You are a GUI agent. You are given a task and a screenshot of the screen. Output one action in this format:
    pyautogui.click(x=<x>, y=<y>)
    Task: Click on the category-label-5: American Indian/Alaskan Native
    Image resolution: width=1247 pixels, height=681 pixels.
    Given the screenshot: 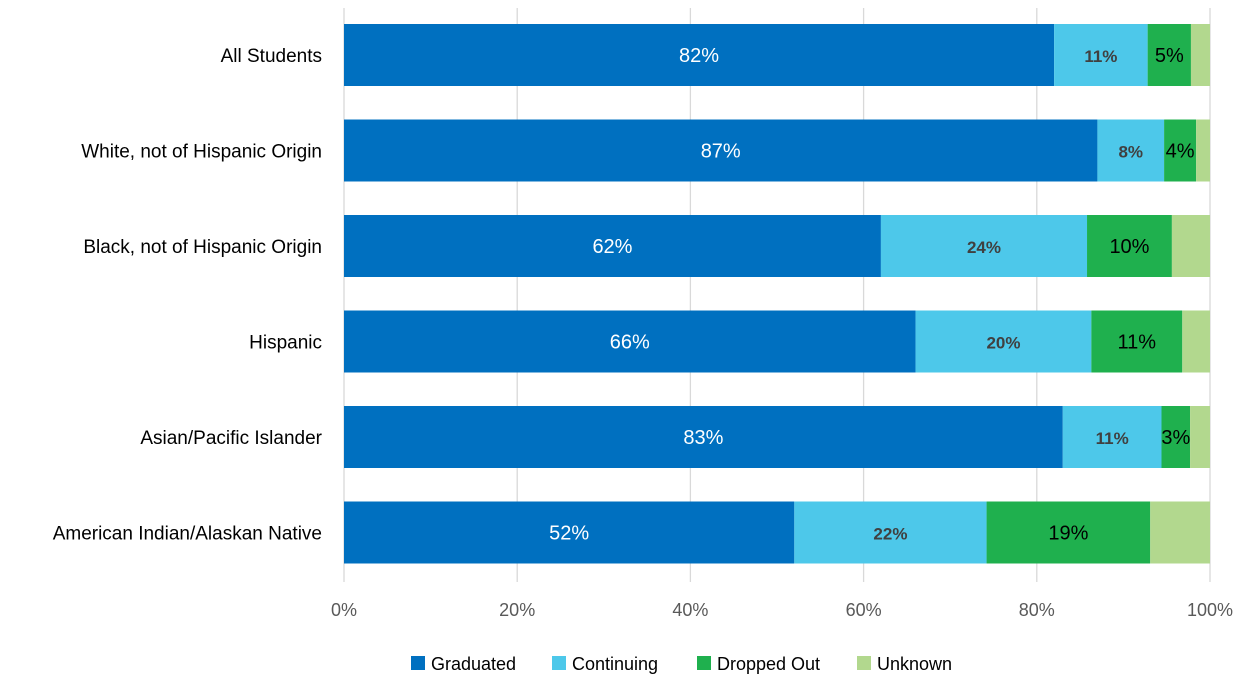 What is the action you would take?
    pyautogui.click(x=187, y=534)
    